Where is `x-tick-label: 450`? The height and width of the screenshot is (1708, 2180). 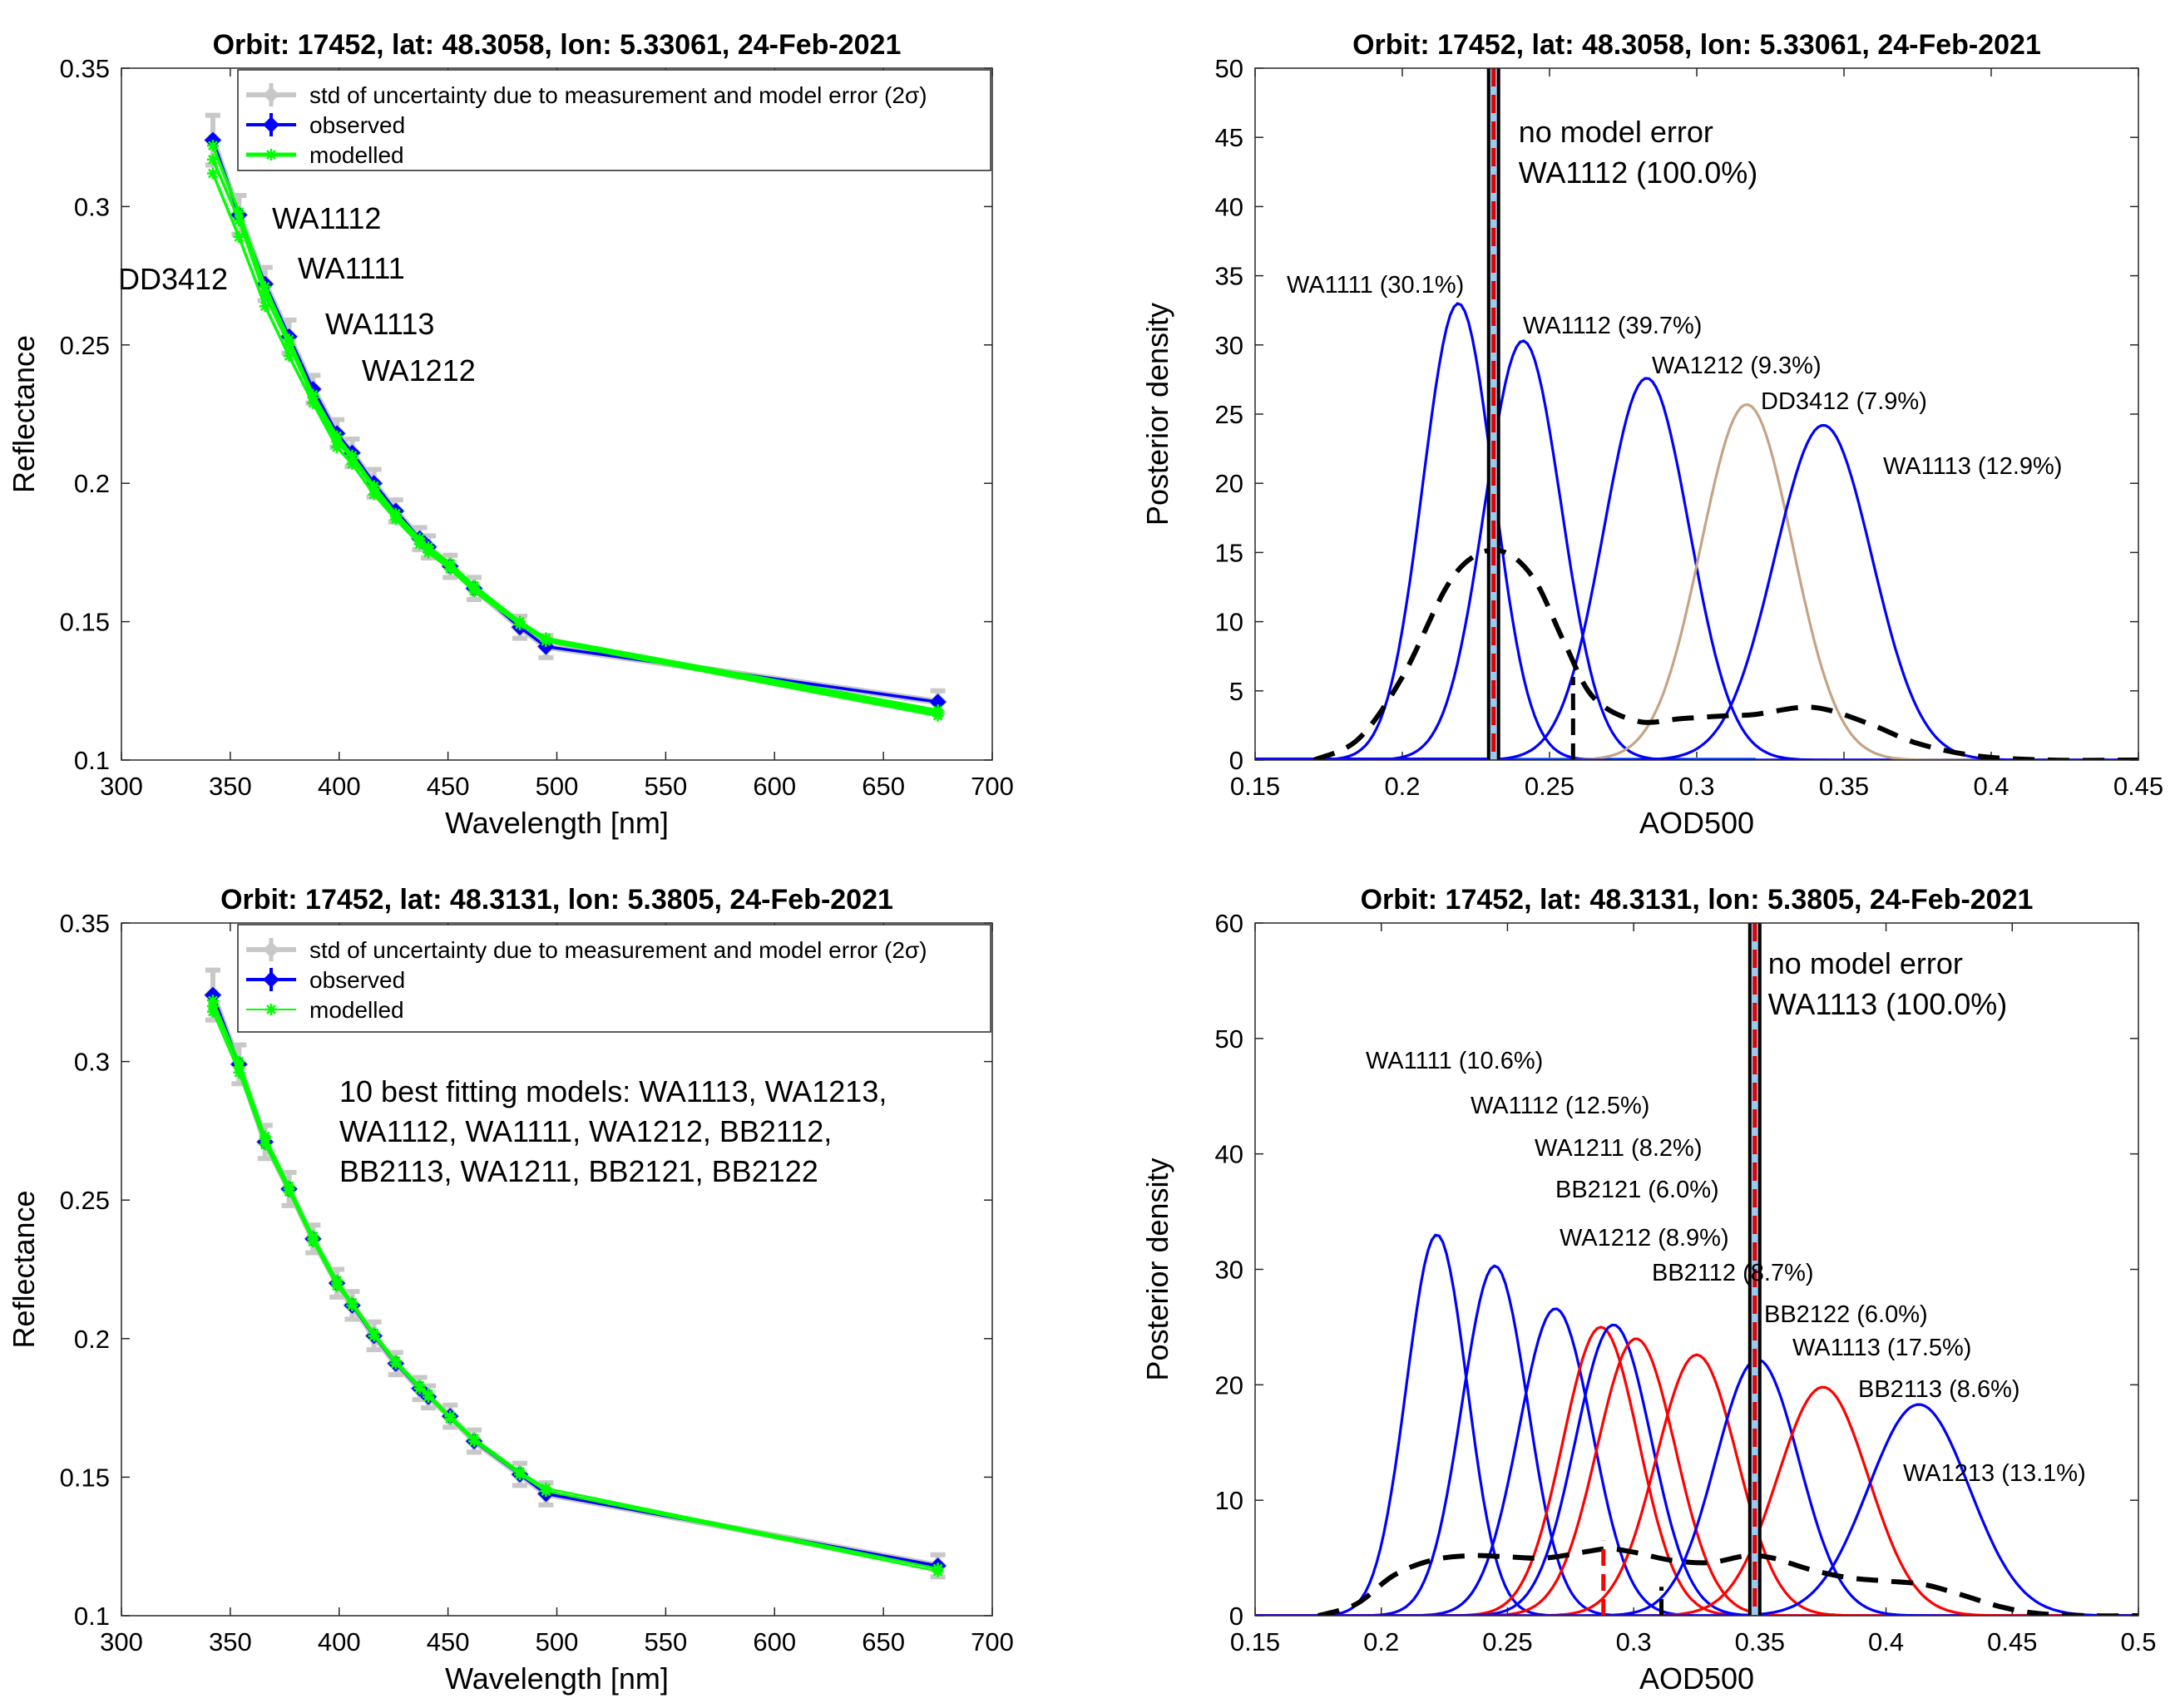 x-tick-label: 450 is located at coordinates (449, 1641).